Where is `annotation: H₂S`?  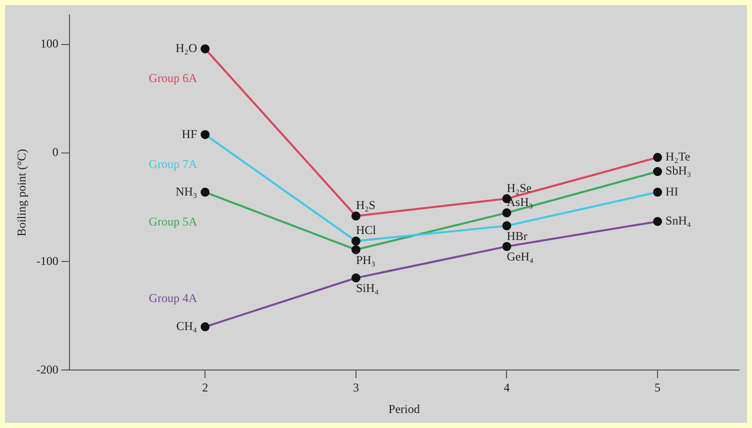 annotation: H₂S is located at coordinates (366, 205).